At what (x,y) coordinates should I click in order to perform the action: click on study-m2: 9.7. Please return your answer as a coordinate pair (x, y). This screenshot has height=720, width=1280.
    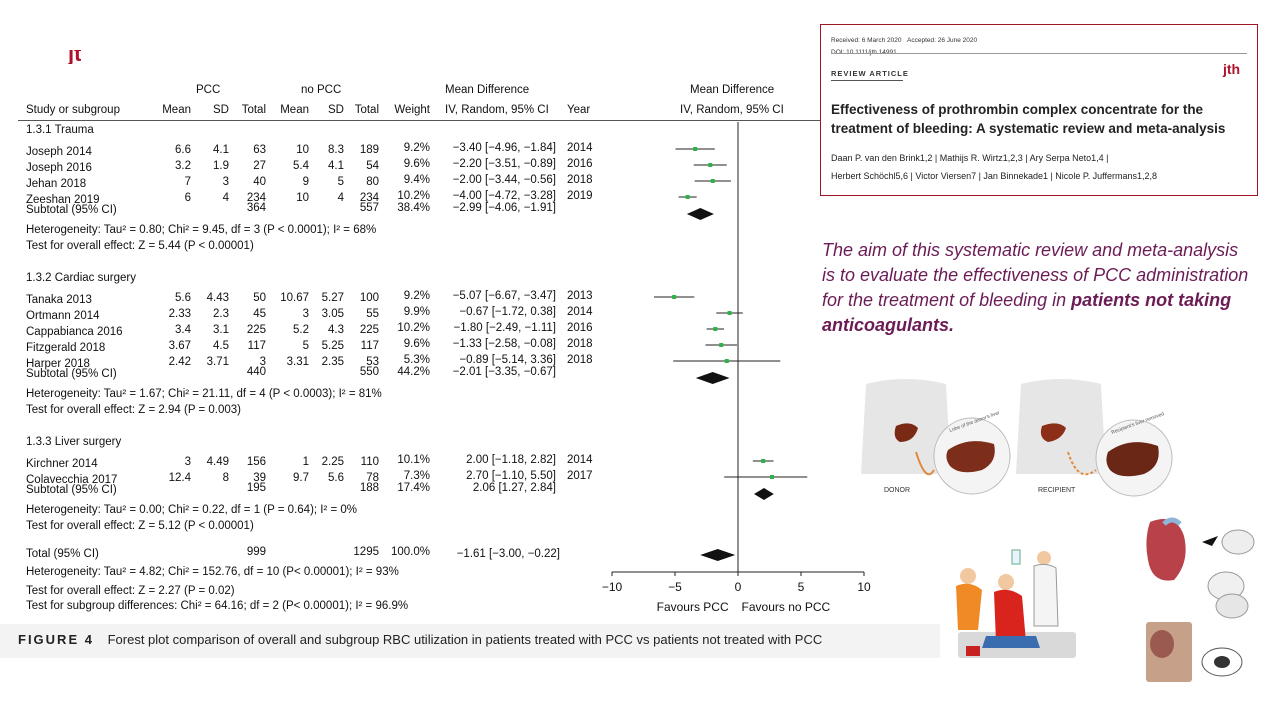
    Looking at the image, I should click on (301, 478).